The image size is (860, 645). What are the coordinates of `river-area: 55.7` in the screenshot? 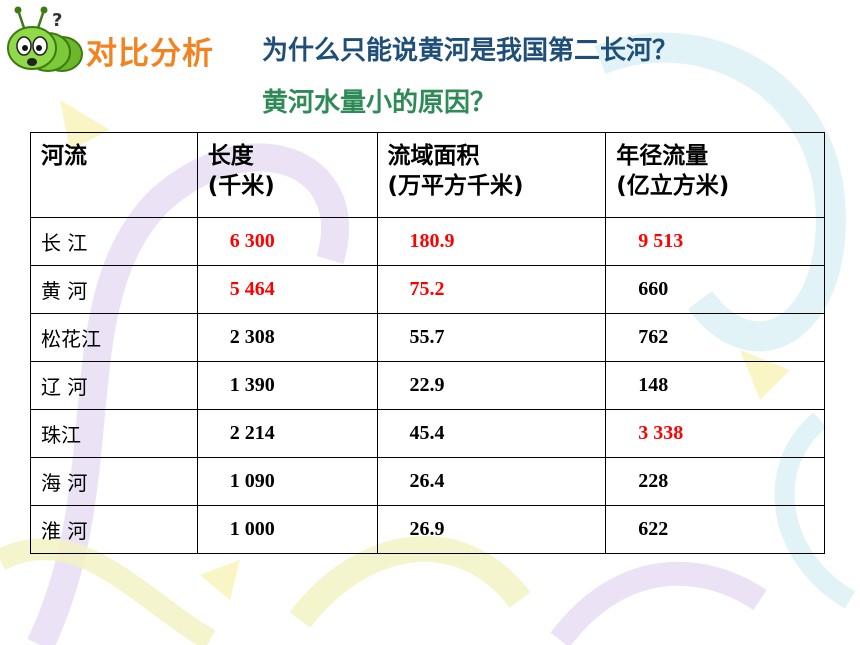 It's located at (491, 337).